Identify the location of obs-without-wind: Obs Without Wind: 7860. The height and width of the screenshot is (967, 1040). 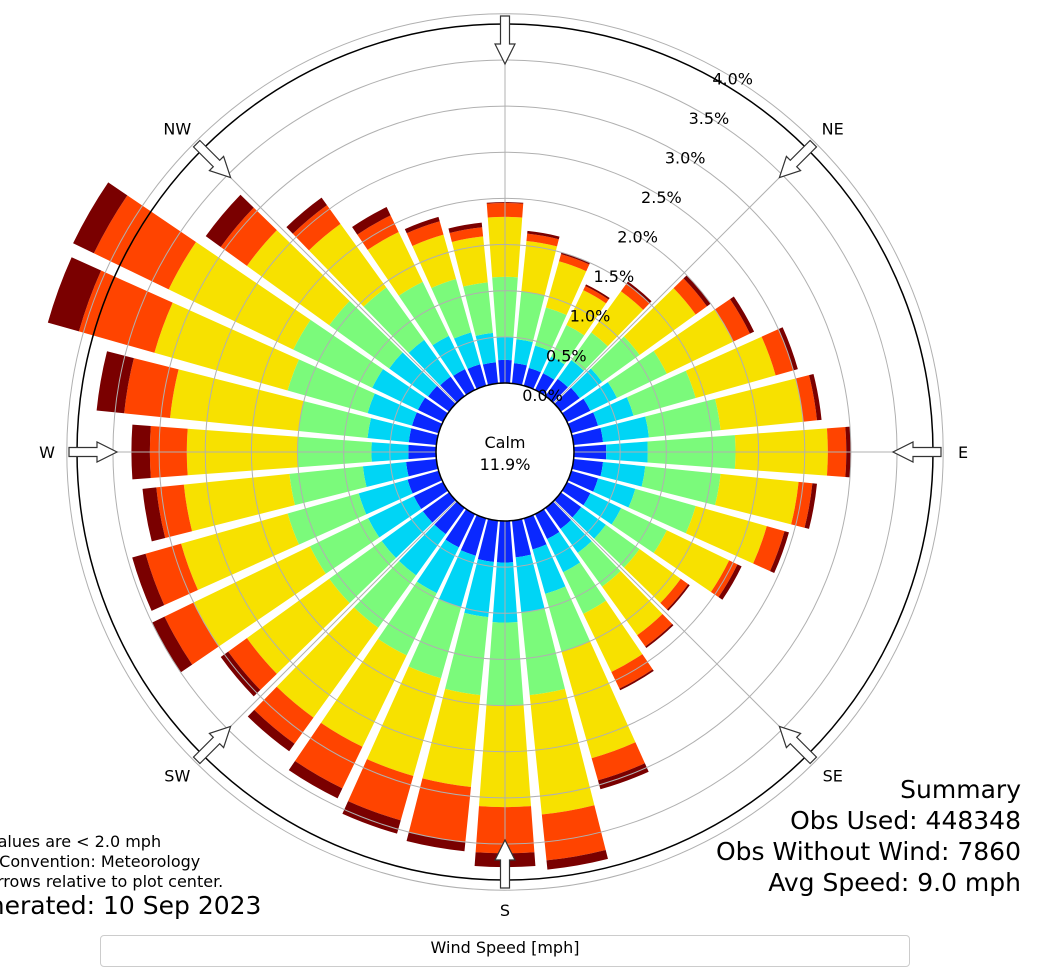
(868, 851).